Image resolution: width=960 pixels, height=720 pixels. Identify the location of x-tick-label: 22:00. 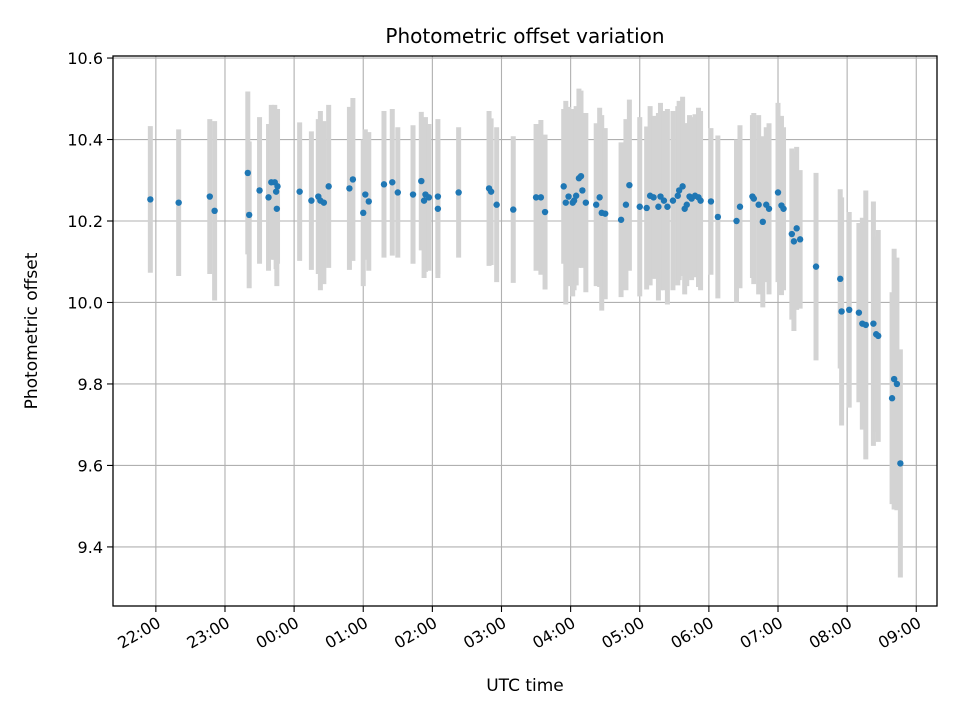
(138, 633).